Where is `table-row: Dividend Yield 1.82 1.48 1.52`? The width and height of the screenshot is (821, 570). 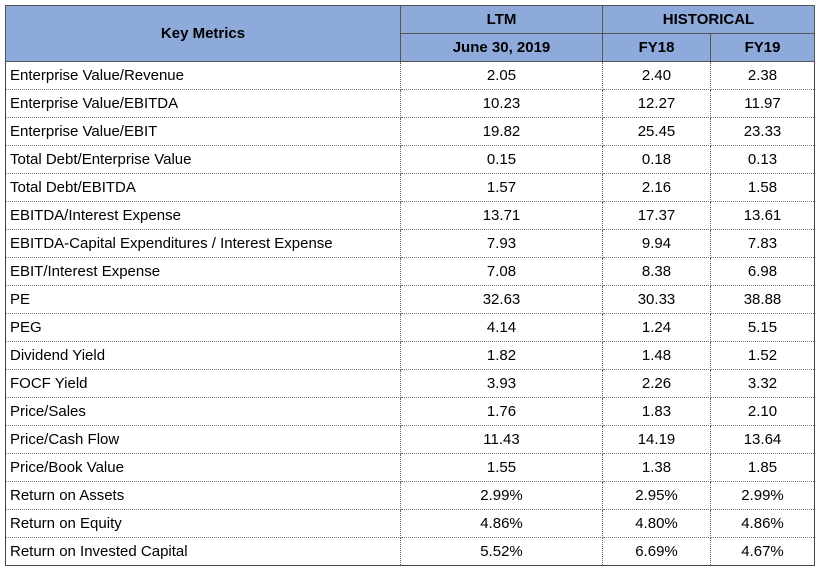
table-row: Dividend Yield 1.82 1.48 1.52 is located at coordinates (410, 355).